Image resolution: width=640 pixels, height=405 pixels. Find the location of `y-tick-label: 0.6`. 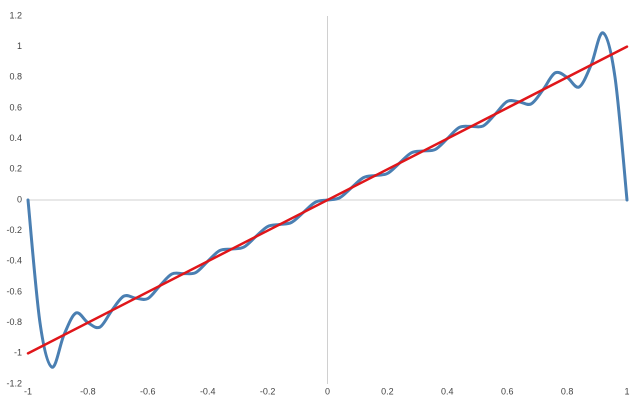

y-tick-label: 0.6 is located at coordinates (15, 107).